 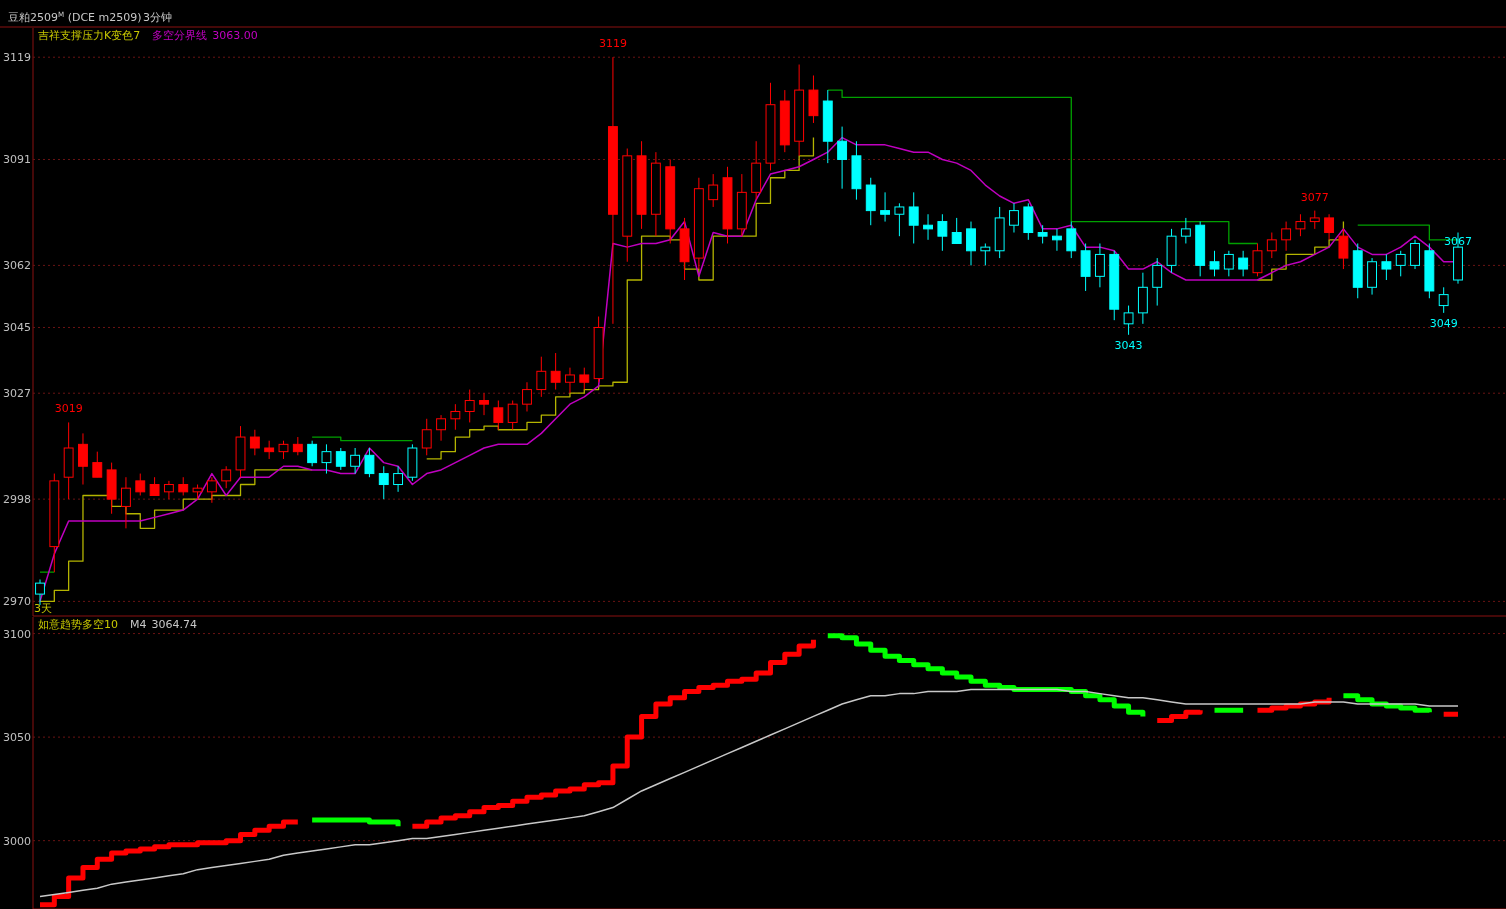 What do you see at coordinates (17, 160) in the screenshot?
I see `y-tick-label: 3091` at bounding box center [17, 160].